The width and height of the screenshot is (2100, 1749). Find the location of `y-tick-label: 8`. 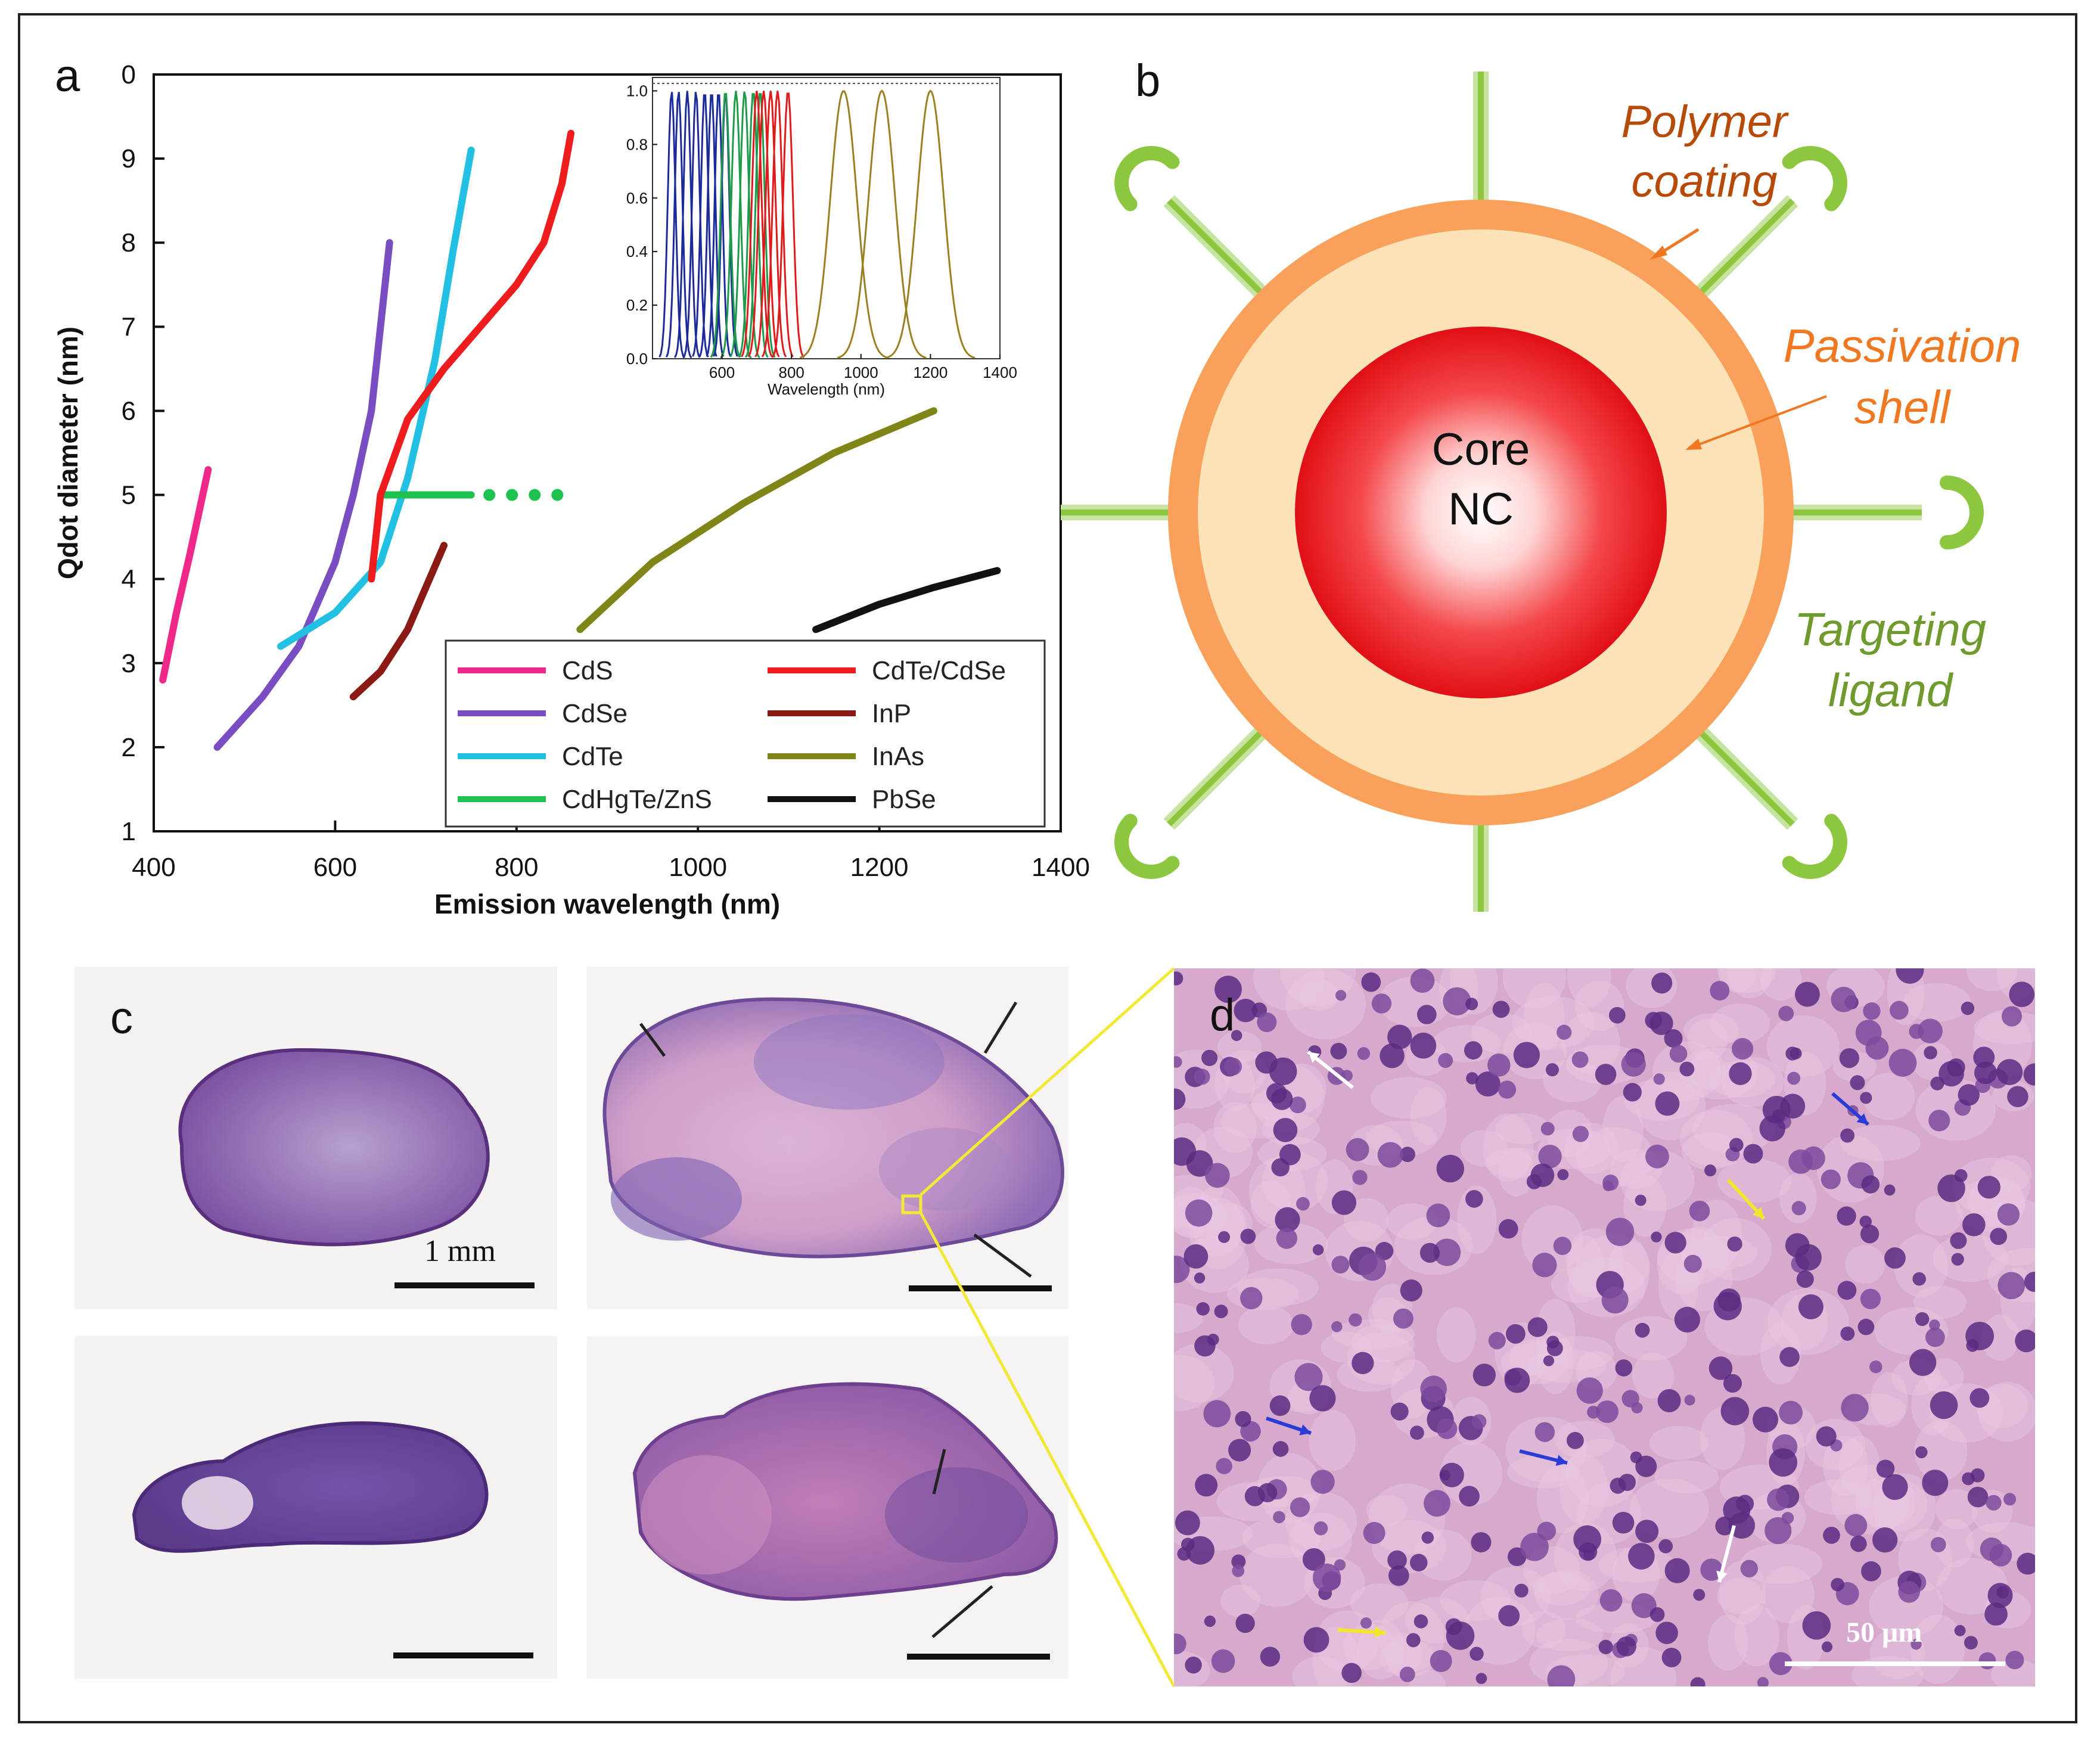

y-tick-label: 8 is located at coordinates (129, 242).